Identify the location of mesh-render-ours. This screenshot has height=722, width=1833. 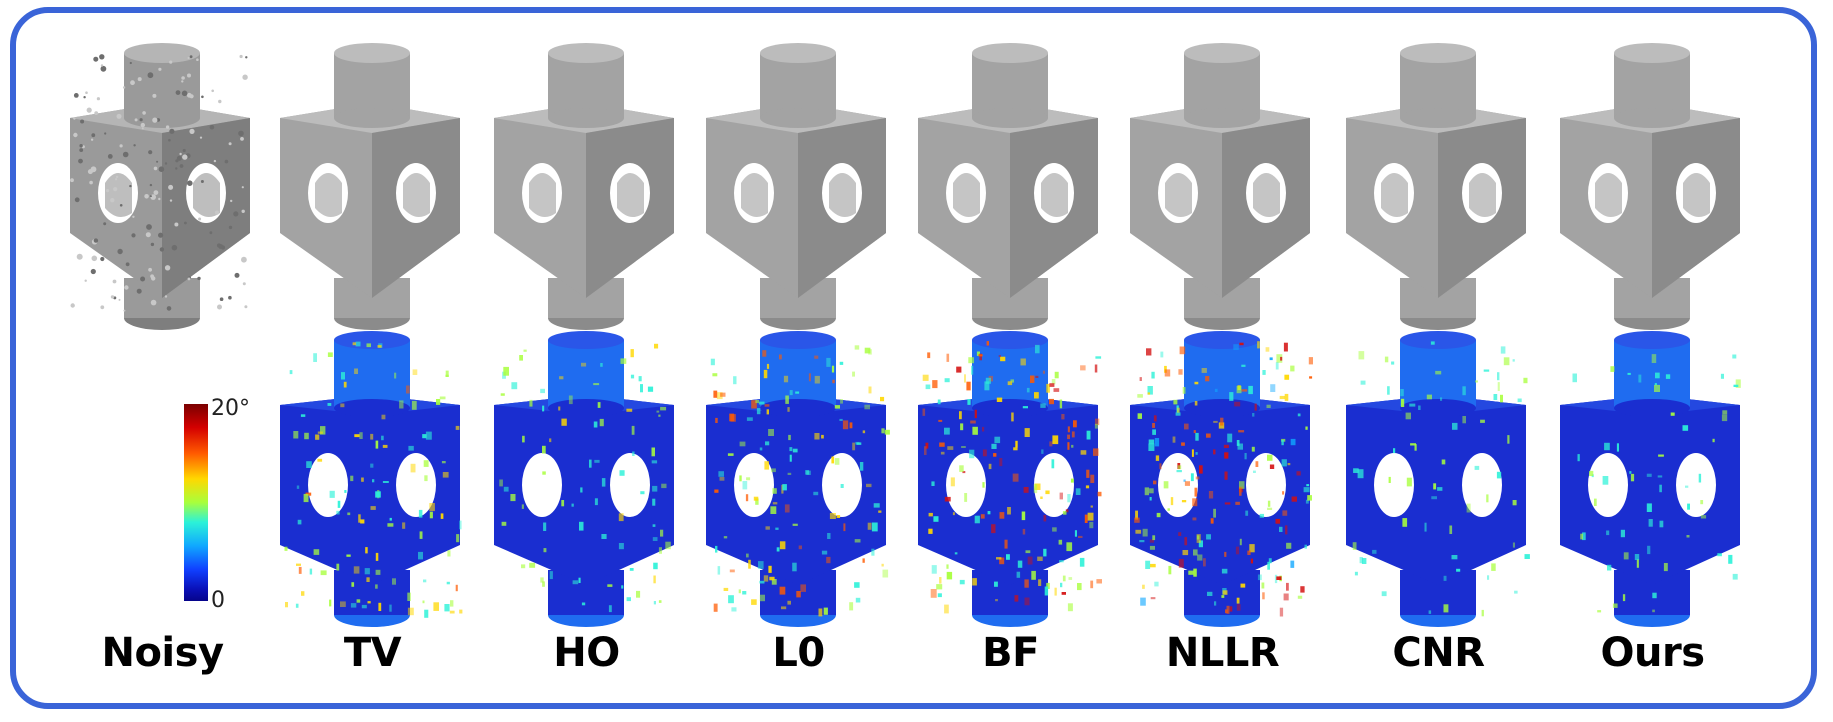
(1652, 190).